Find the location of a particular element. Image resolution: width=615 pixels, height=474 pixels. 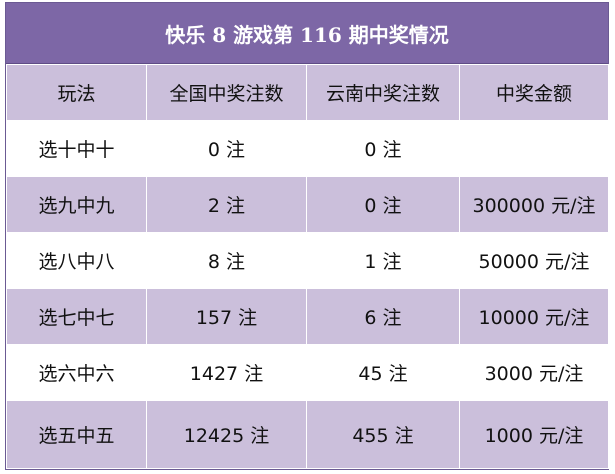

table-row: 选八中八 8 注 1 注 50000 元/注 is located at coordinates (307, 260).